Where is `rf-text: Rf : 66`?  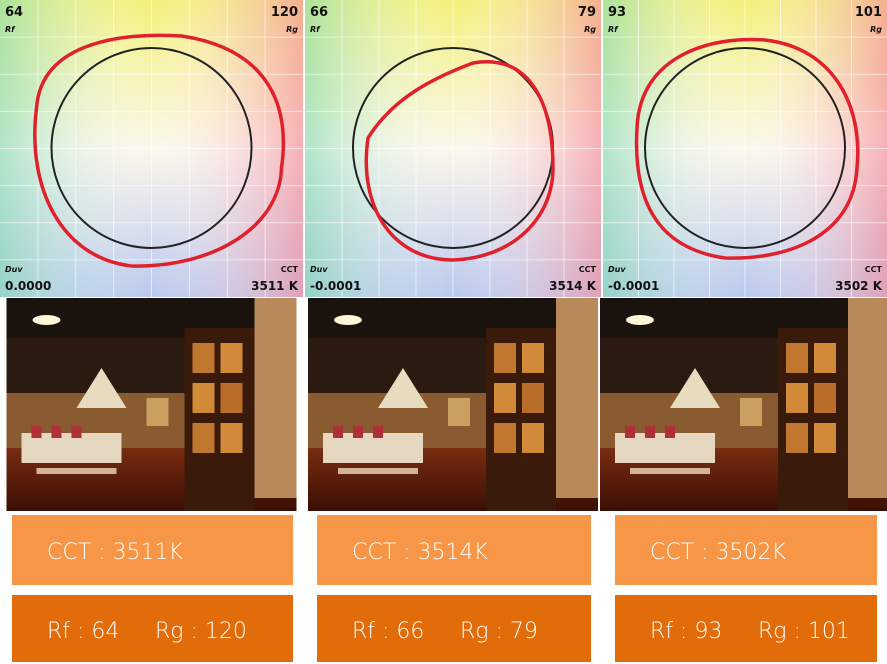
rf-text: Rf : 66 is located at coordinates (388, 631).